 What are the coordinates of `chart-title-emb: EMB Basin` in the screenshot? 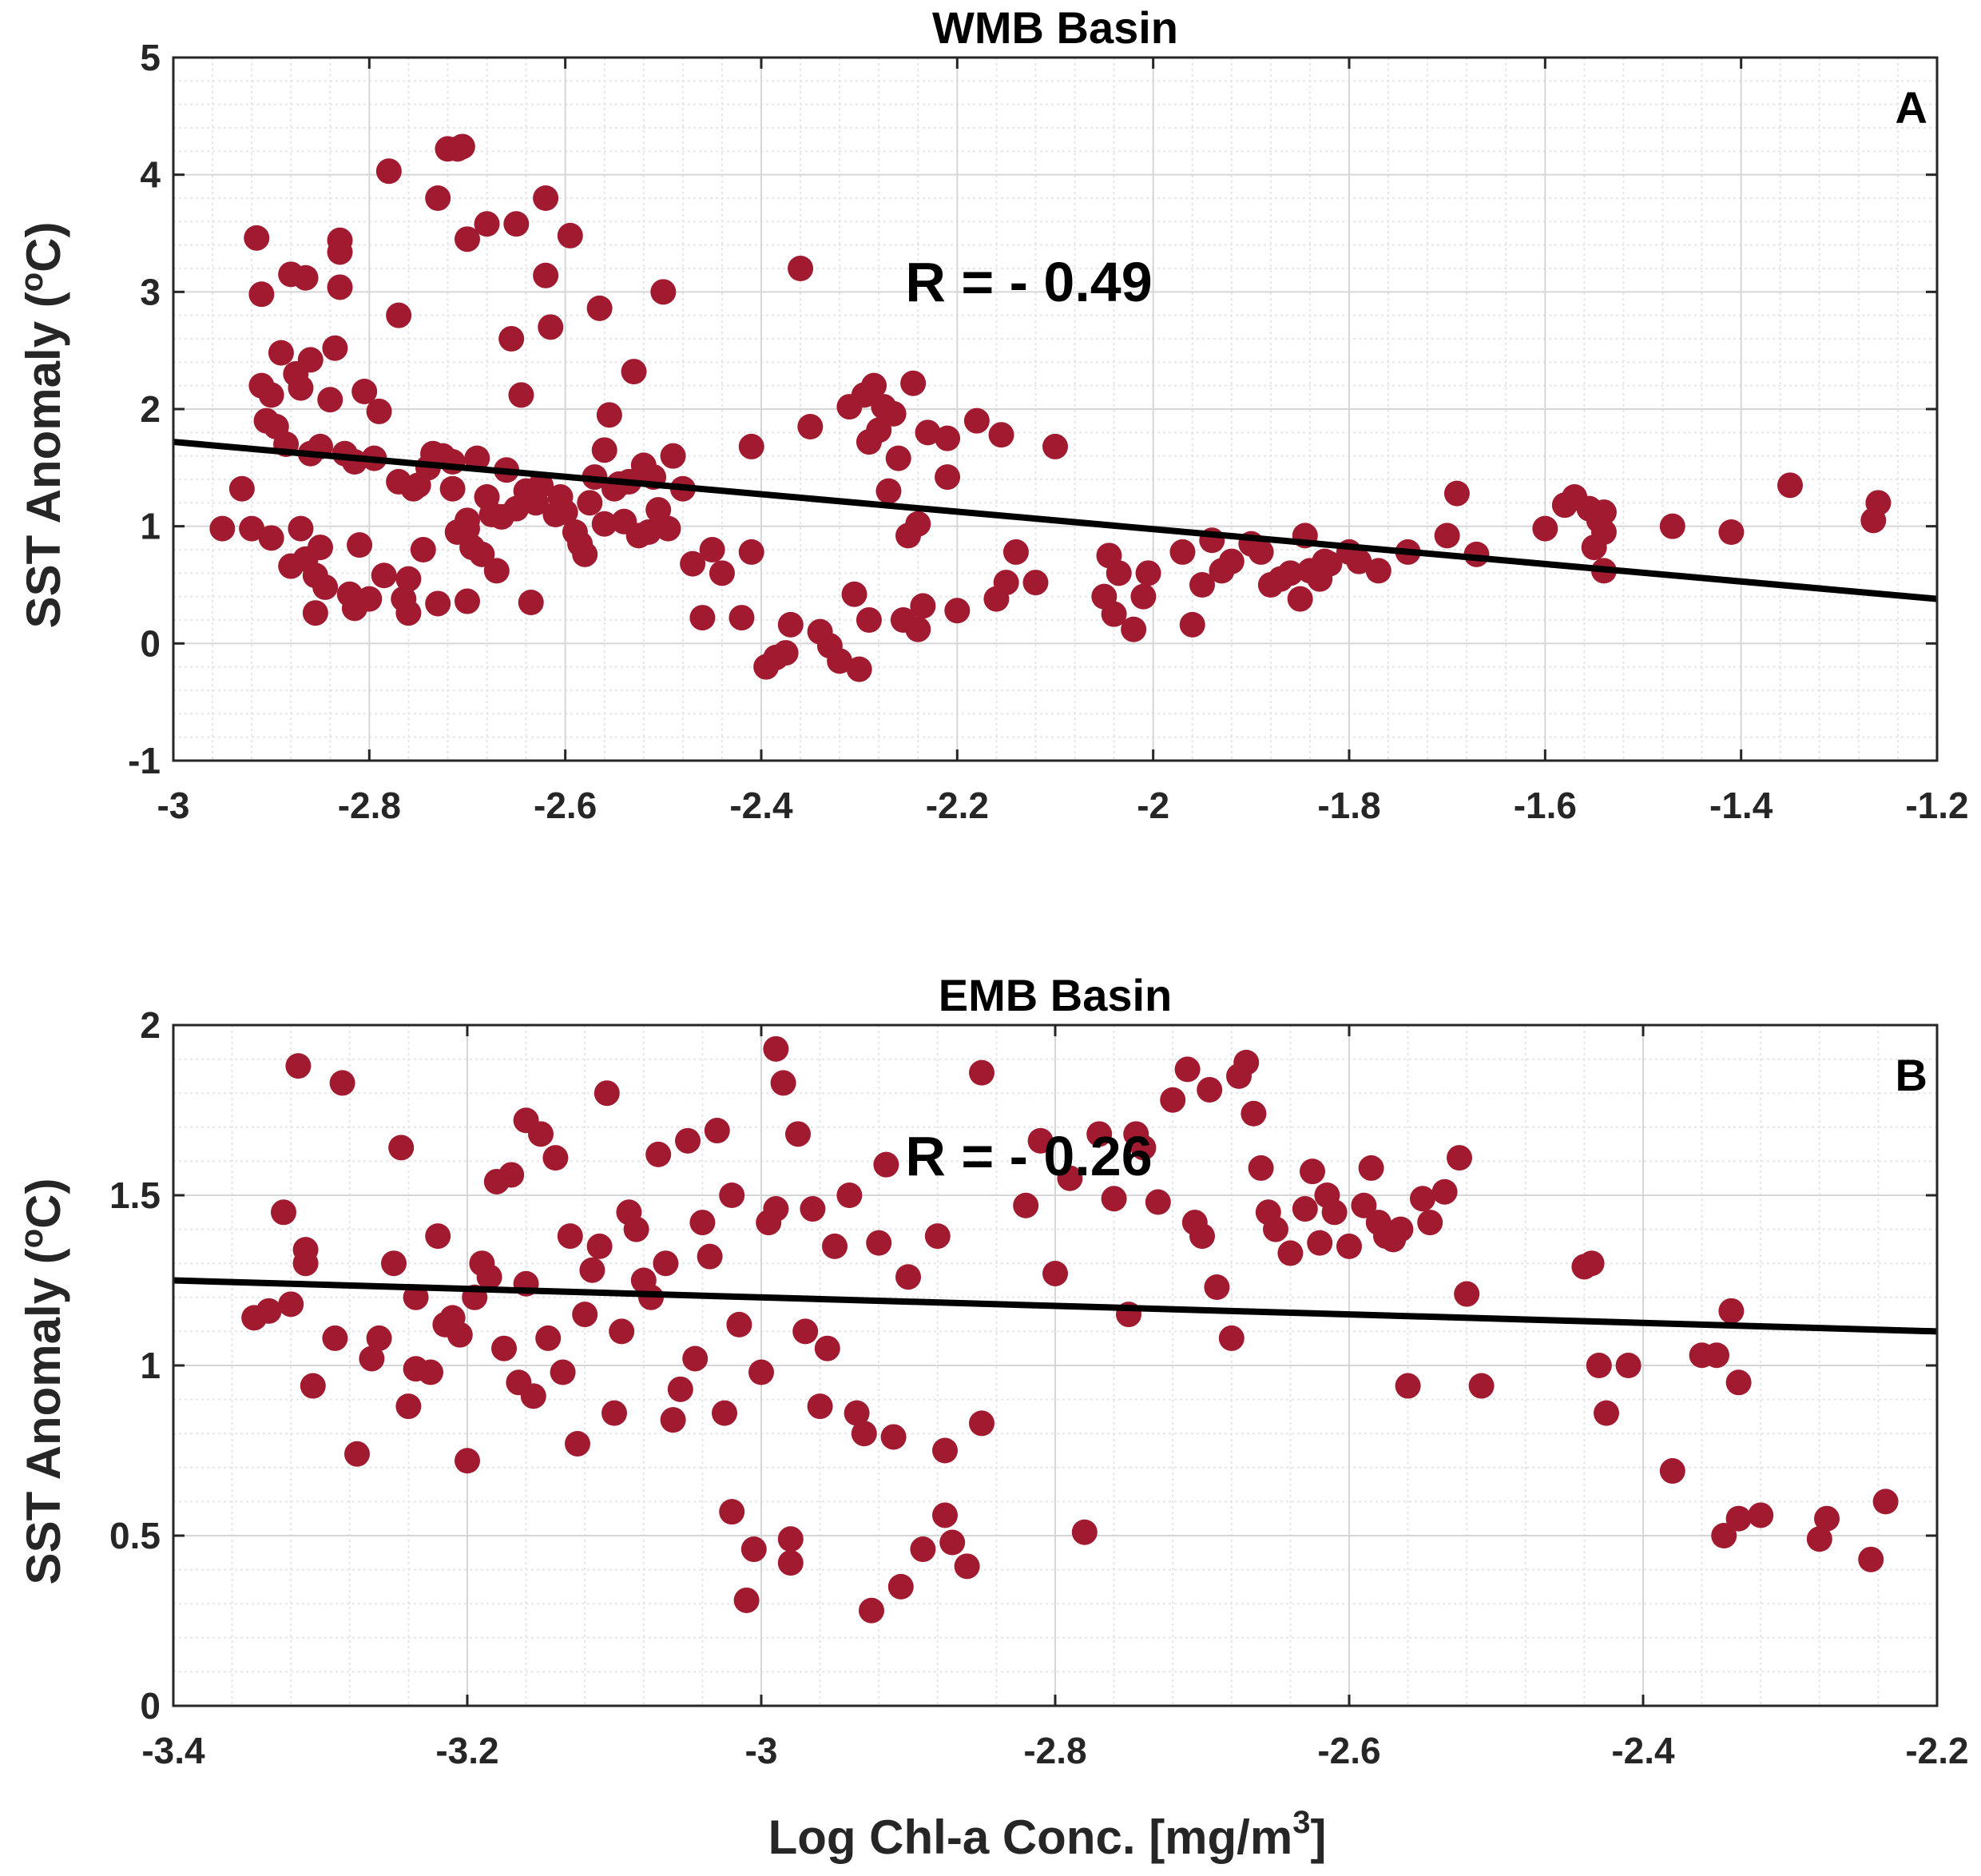 It's located at (1056, 995).